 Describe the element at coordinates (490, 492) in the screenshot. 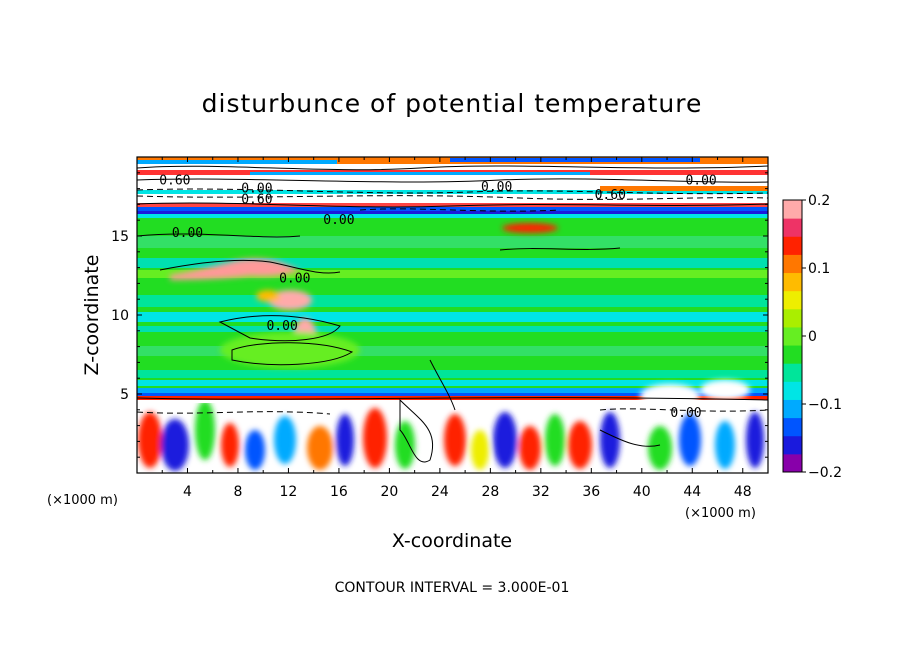

I see `x-tick-label: 28` at that location.